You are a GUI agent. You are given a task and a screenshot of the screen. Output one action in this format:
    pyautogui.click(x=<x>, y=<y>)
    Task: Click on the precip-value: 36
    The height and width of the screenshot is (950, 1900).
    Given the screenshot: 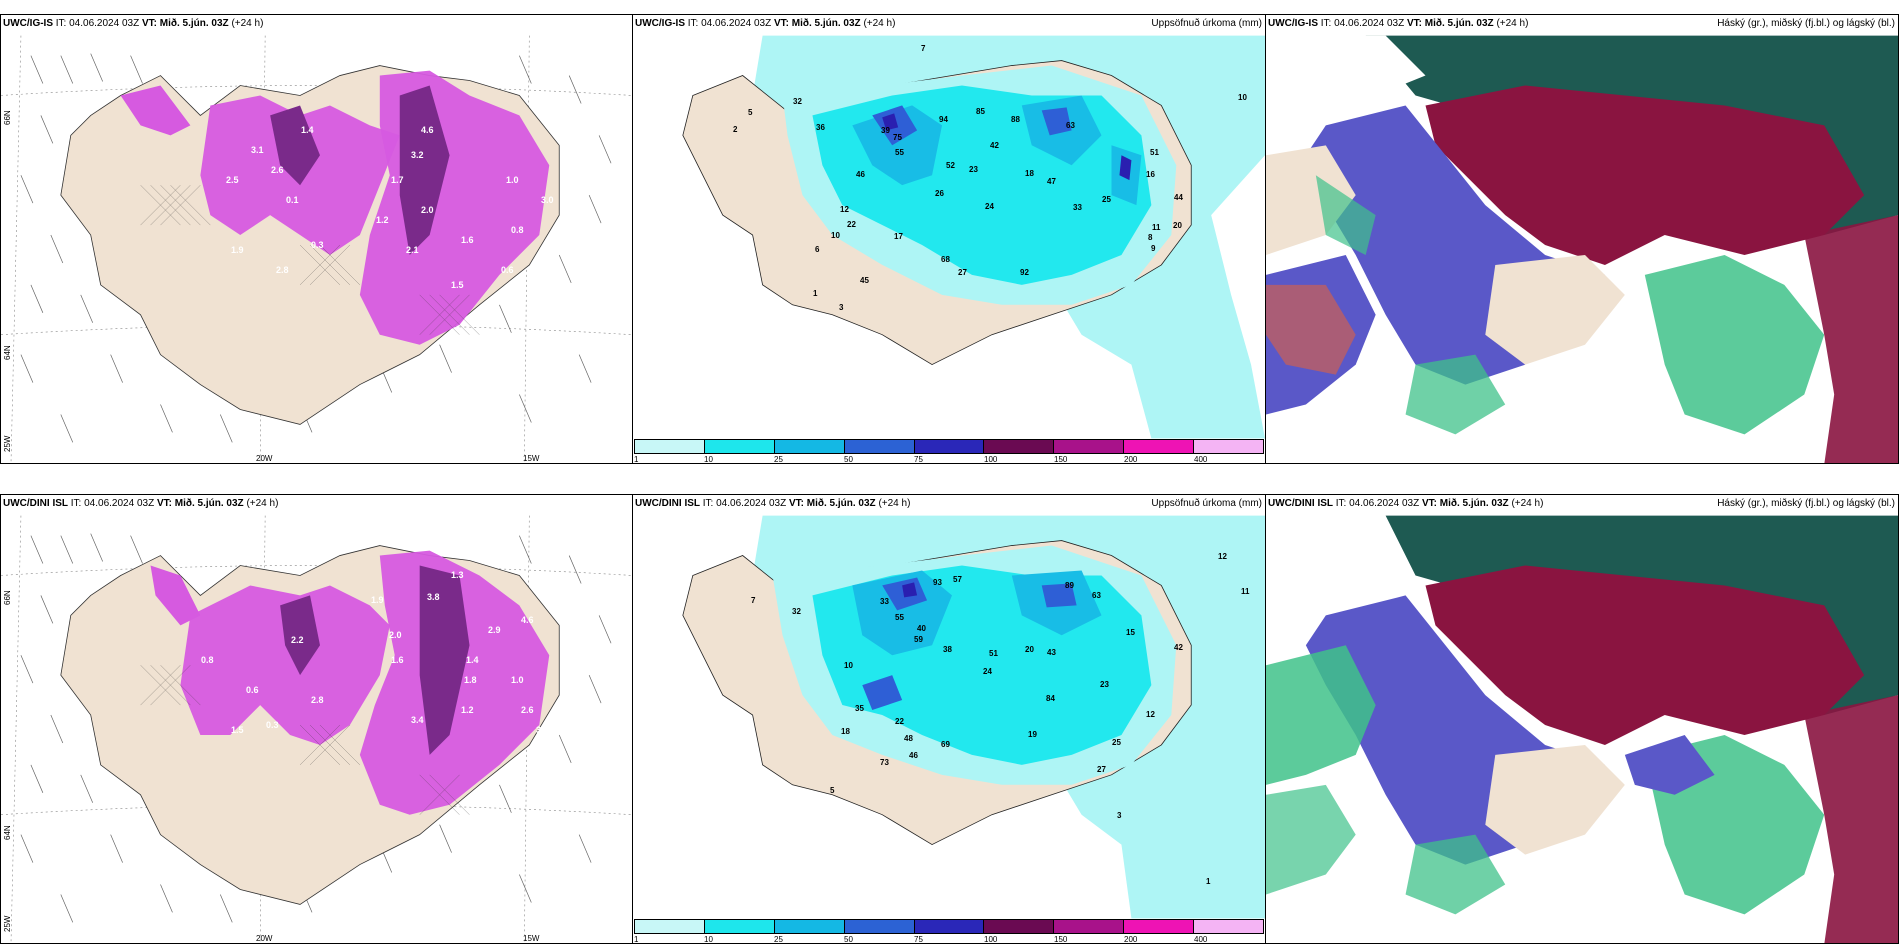 What is the action you would take?
    pyautogui.click(x=820, y=127)
    